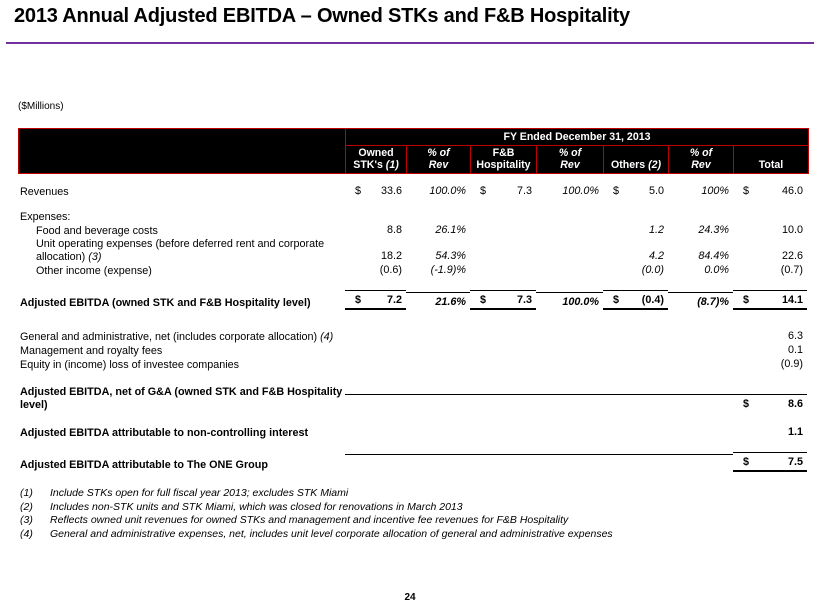 The height and width of the screenshot is (615, 820). I want to click on value-cell: 84.4%, so click(713, 256).